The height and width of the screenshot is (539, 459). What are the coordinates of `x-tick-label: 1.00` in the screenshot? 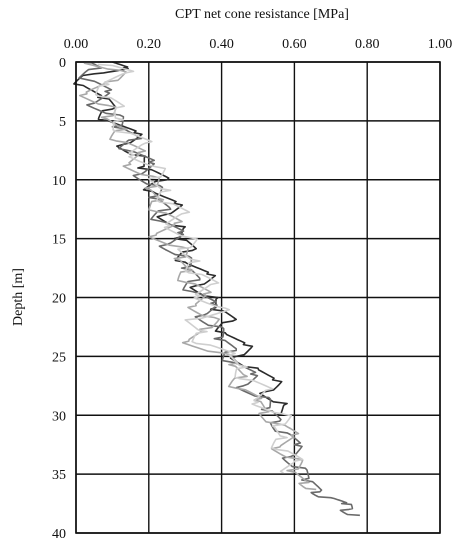 It's located at (440, 44).